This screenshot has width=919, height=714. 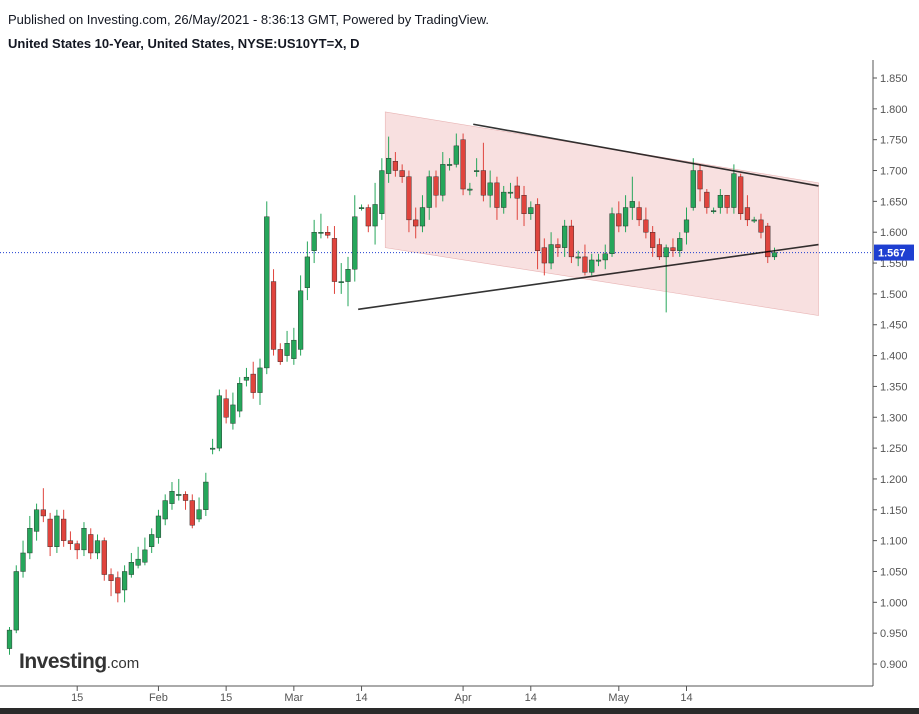 I want to click on y-tick-label: 1.550, so click(x=894, y=264).